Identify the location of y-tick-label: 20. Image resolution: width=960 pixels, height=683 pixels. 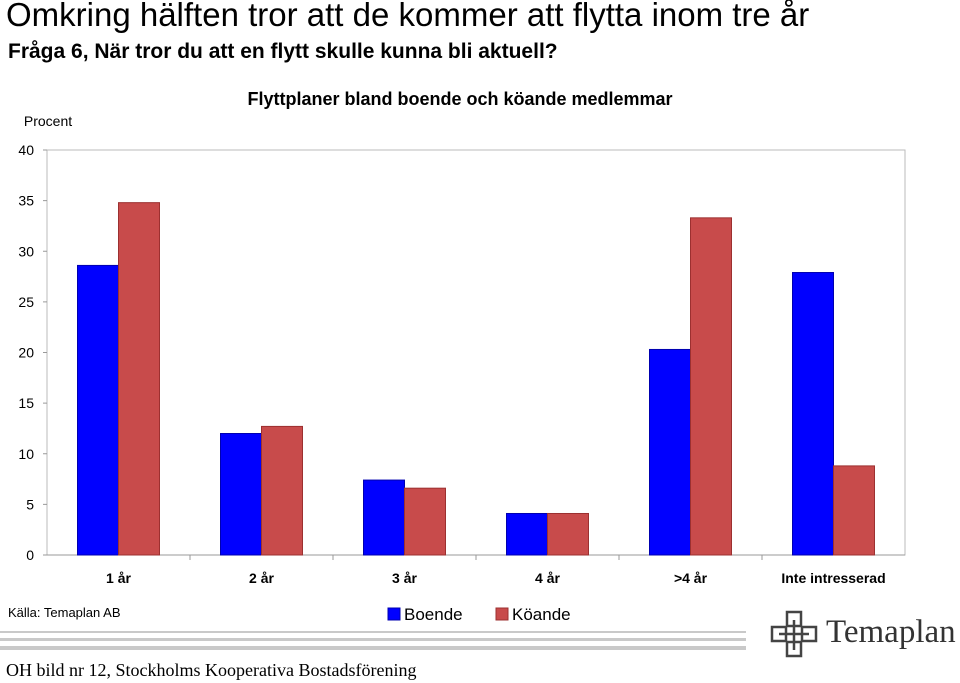
(26, 353).